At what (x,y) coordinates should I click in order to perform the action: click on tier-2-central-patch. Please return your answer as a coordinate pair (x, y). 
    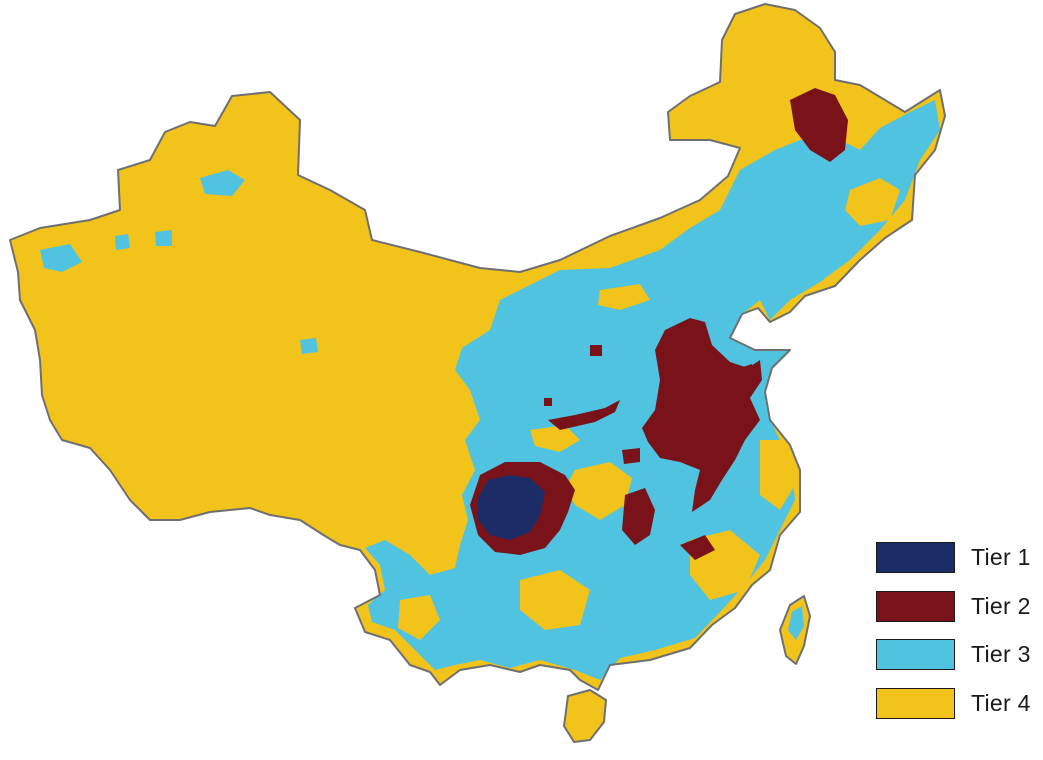
    Looking at the image, I should click on (638, 516).